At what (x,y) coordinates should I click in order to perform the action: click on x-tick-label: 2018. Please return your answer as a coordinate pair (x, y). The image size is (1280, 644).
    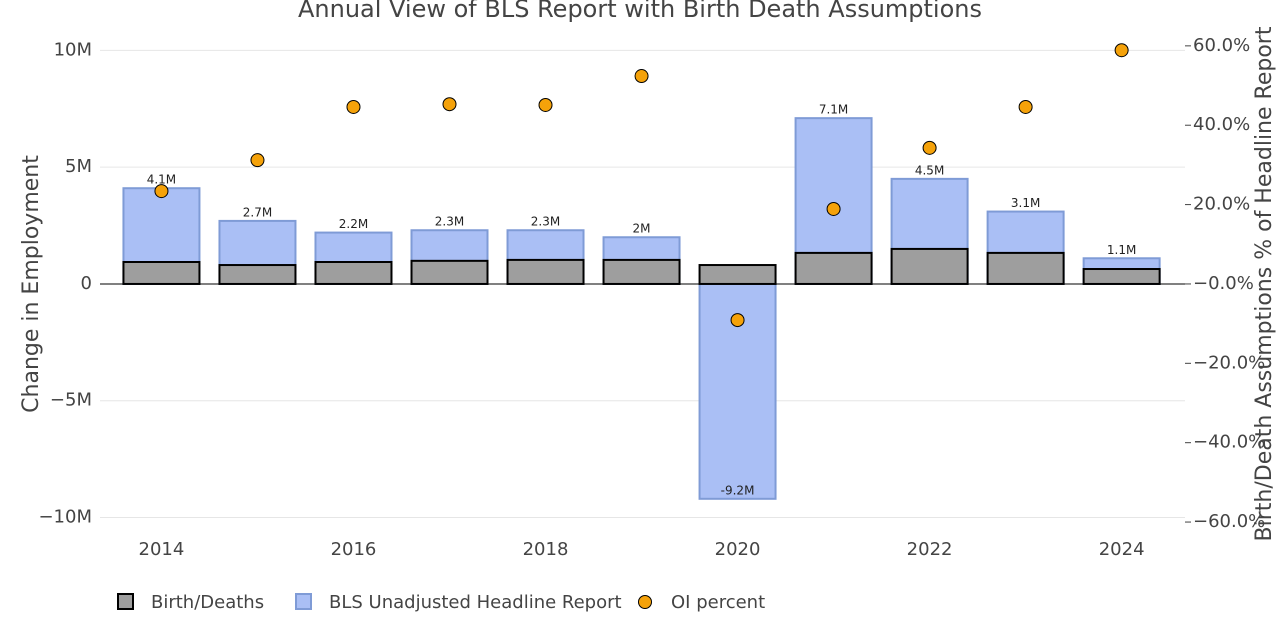
    Looking at the image, I should click on (546, 549).